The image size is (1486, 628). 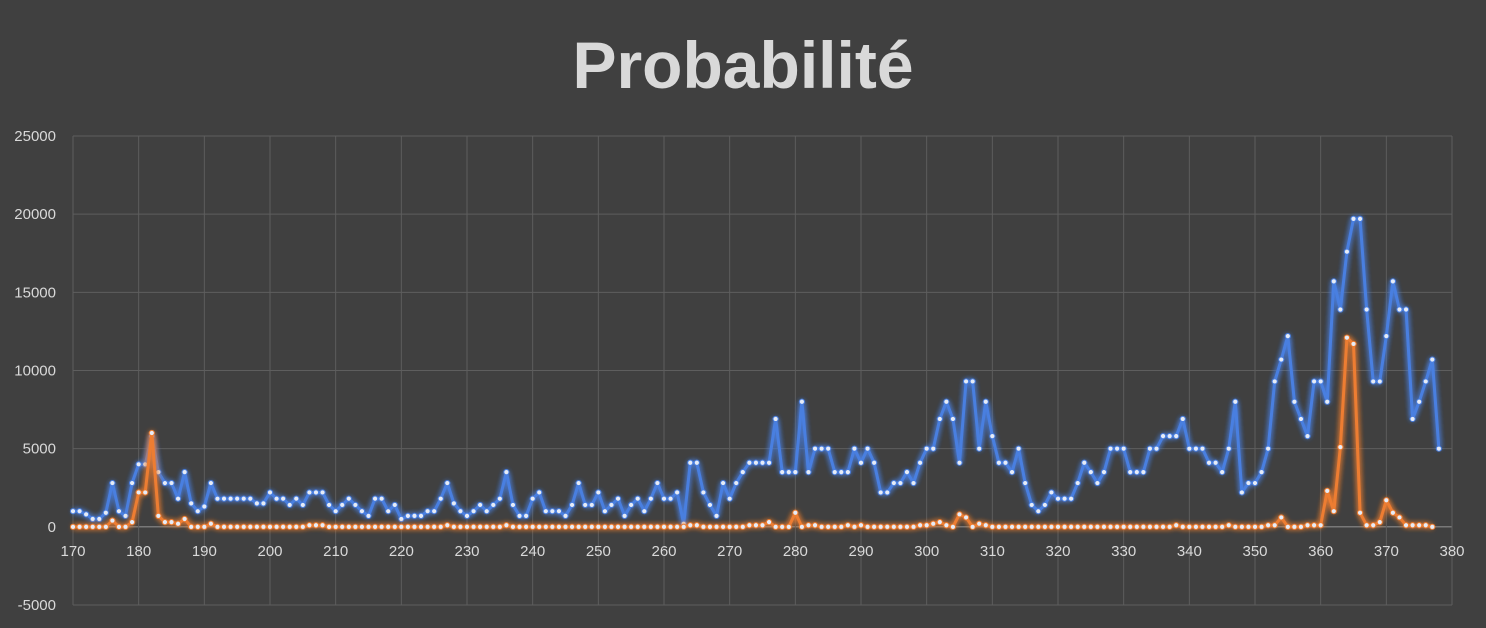 What do you see at coordinates (742, 65) in the screenshot?
I see `chart-title: Probabilité` at bounding box center [742, 65].